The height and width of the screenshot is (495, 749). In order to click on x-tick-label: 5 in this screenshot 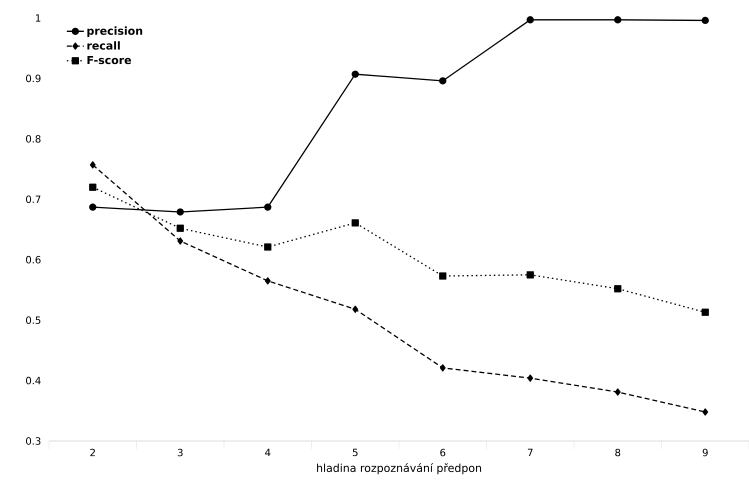, I will do `click(355, 452)`.